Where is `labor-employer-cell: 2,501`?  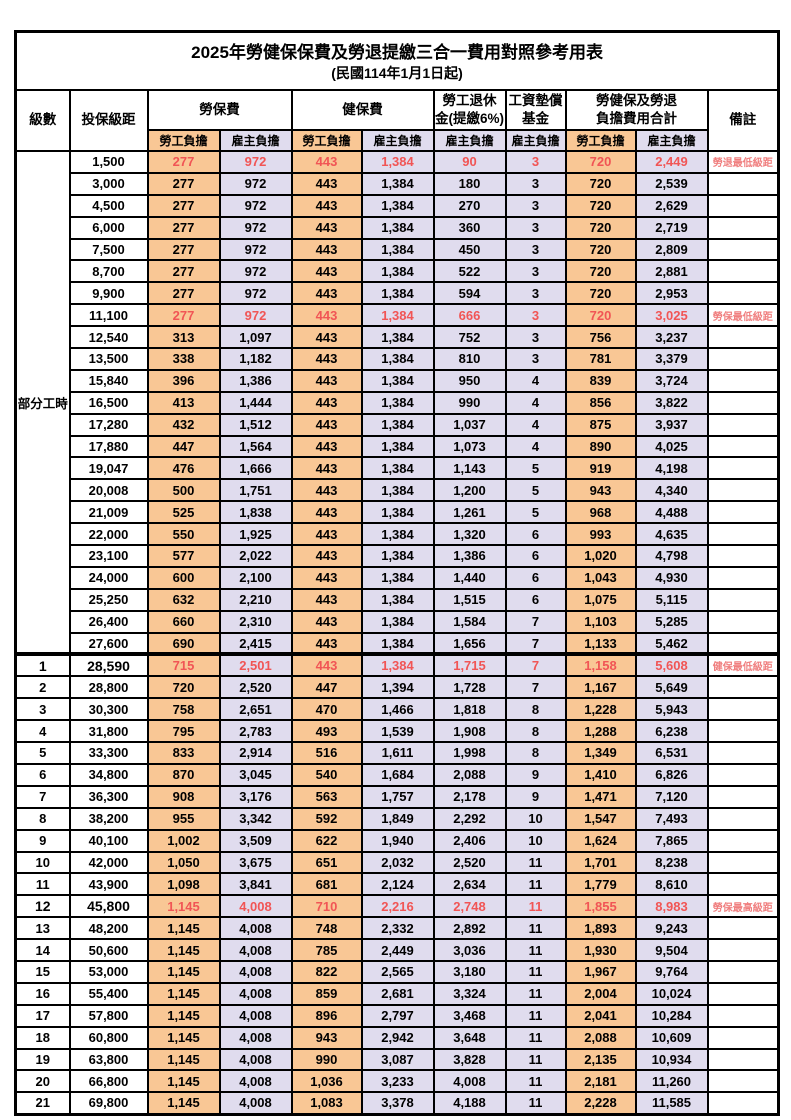
labor-employer-cell: 2,501 is located at coordinates (255, 665).